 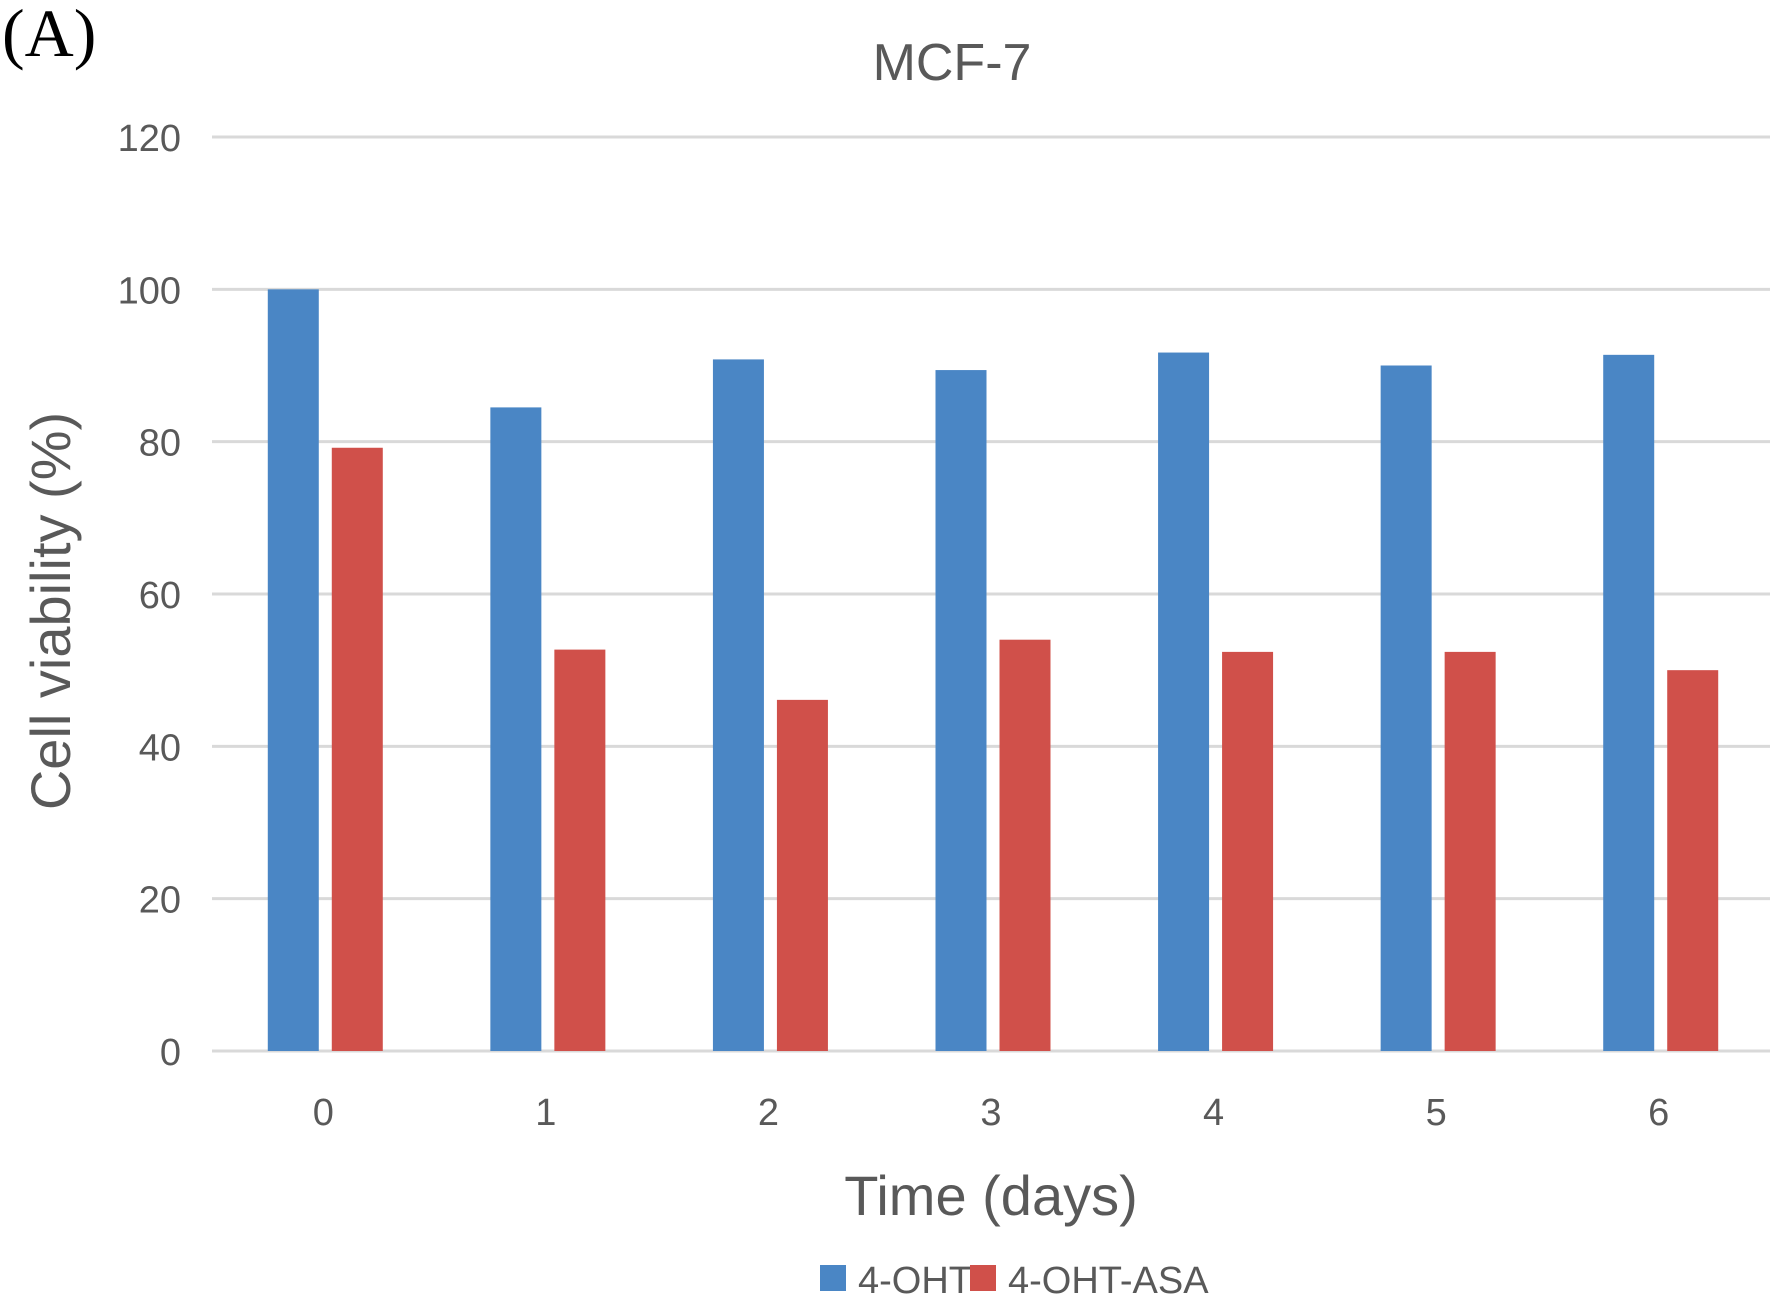 I want to click on x-tick-label: 6, so click(x=1658, y=1113).